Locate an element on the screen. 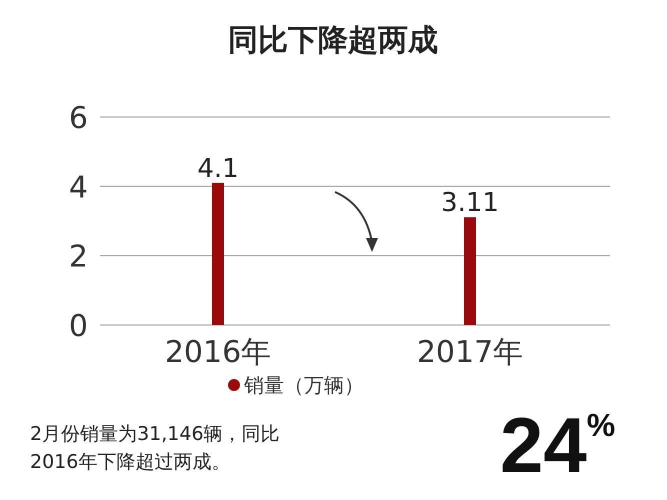  chart-title: 同比下降超两成 is located at coordinates (333, 40).